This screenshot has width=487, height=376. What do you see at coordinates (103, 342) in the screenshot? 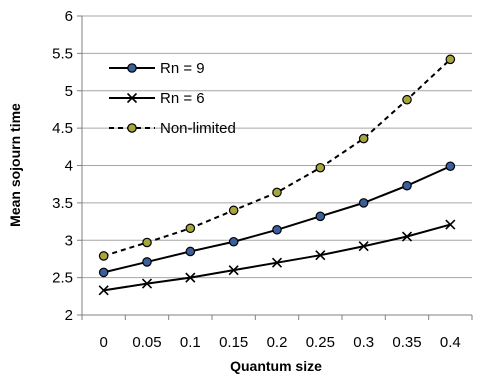
I see `x-tick-label: 0` at bounding box center [103, 342].